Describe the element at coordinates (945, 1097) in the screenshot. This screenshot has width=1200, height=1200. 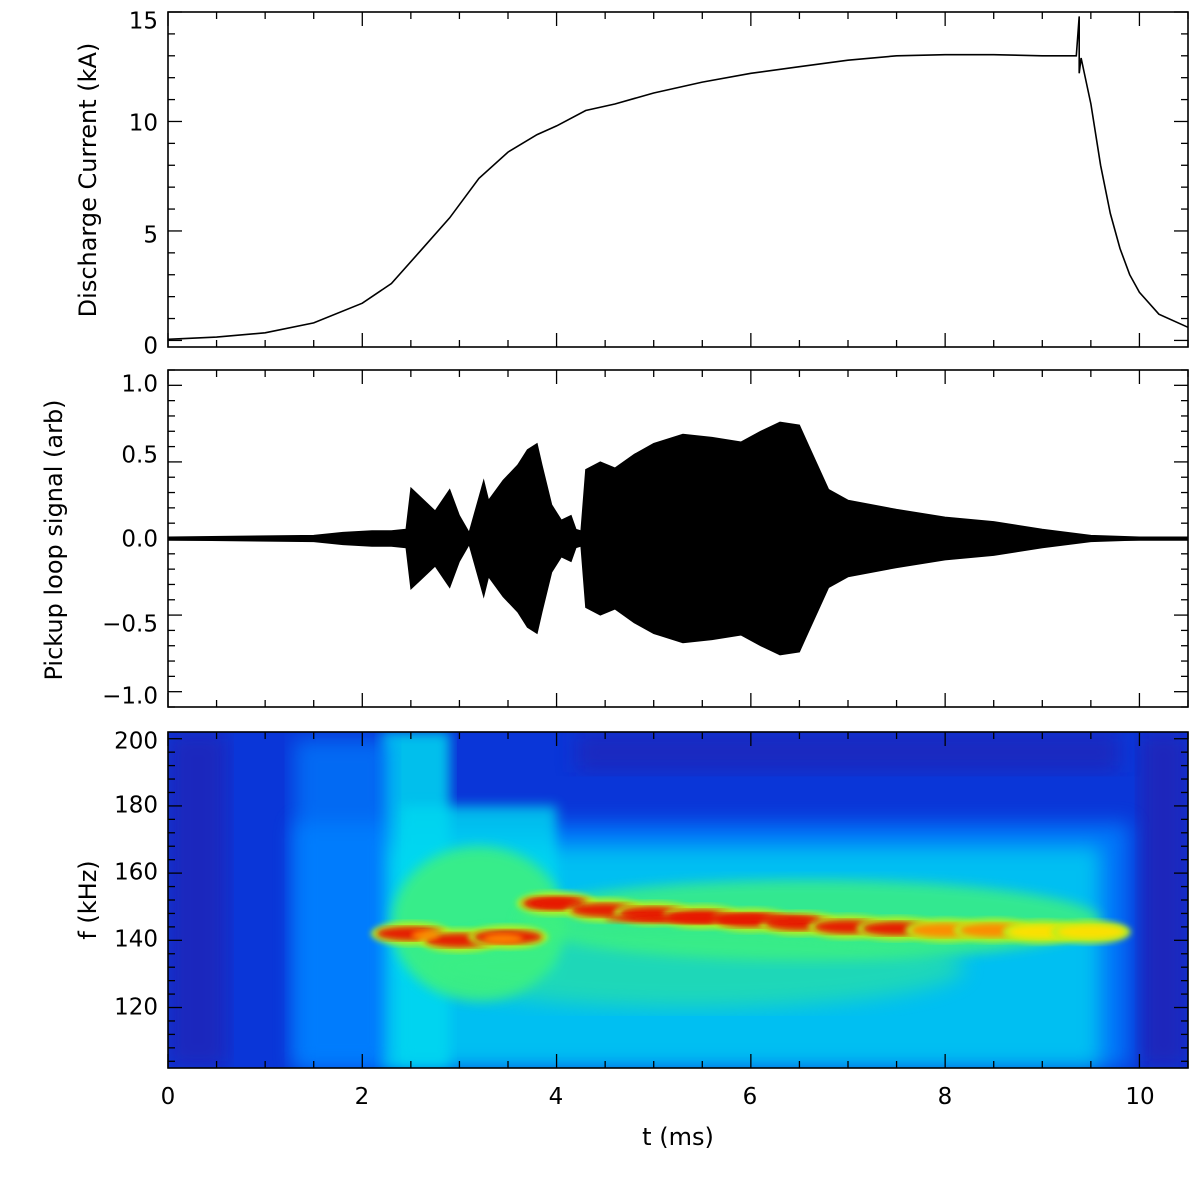
I see `xtick-label: 8` at that location.